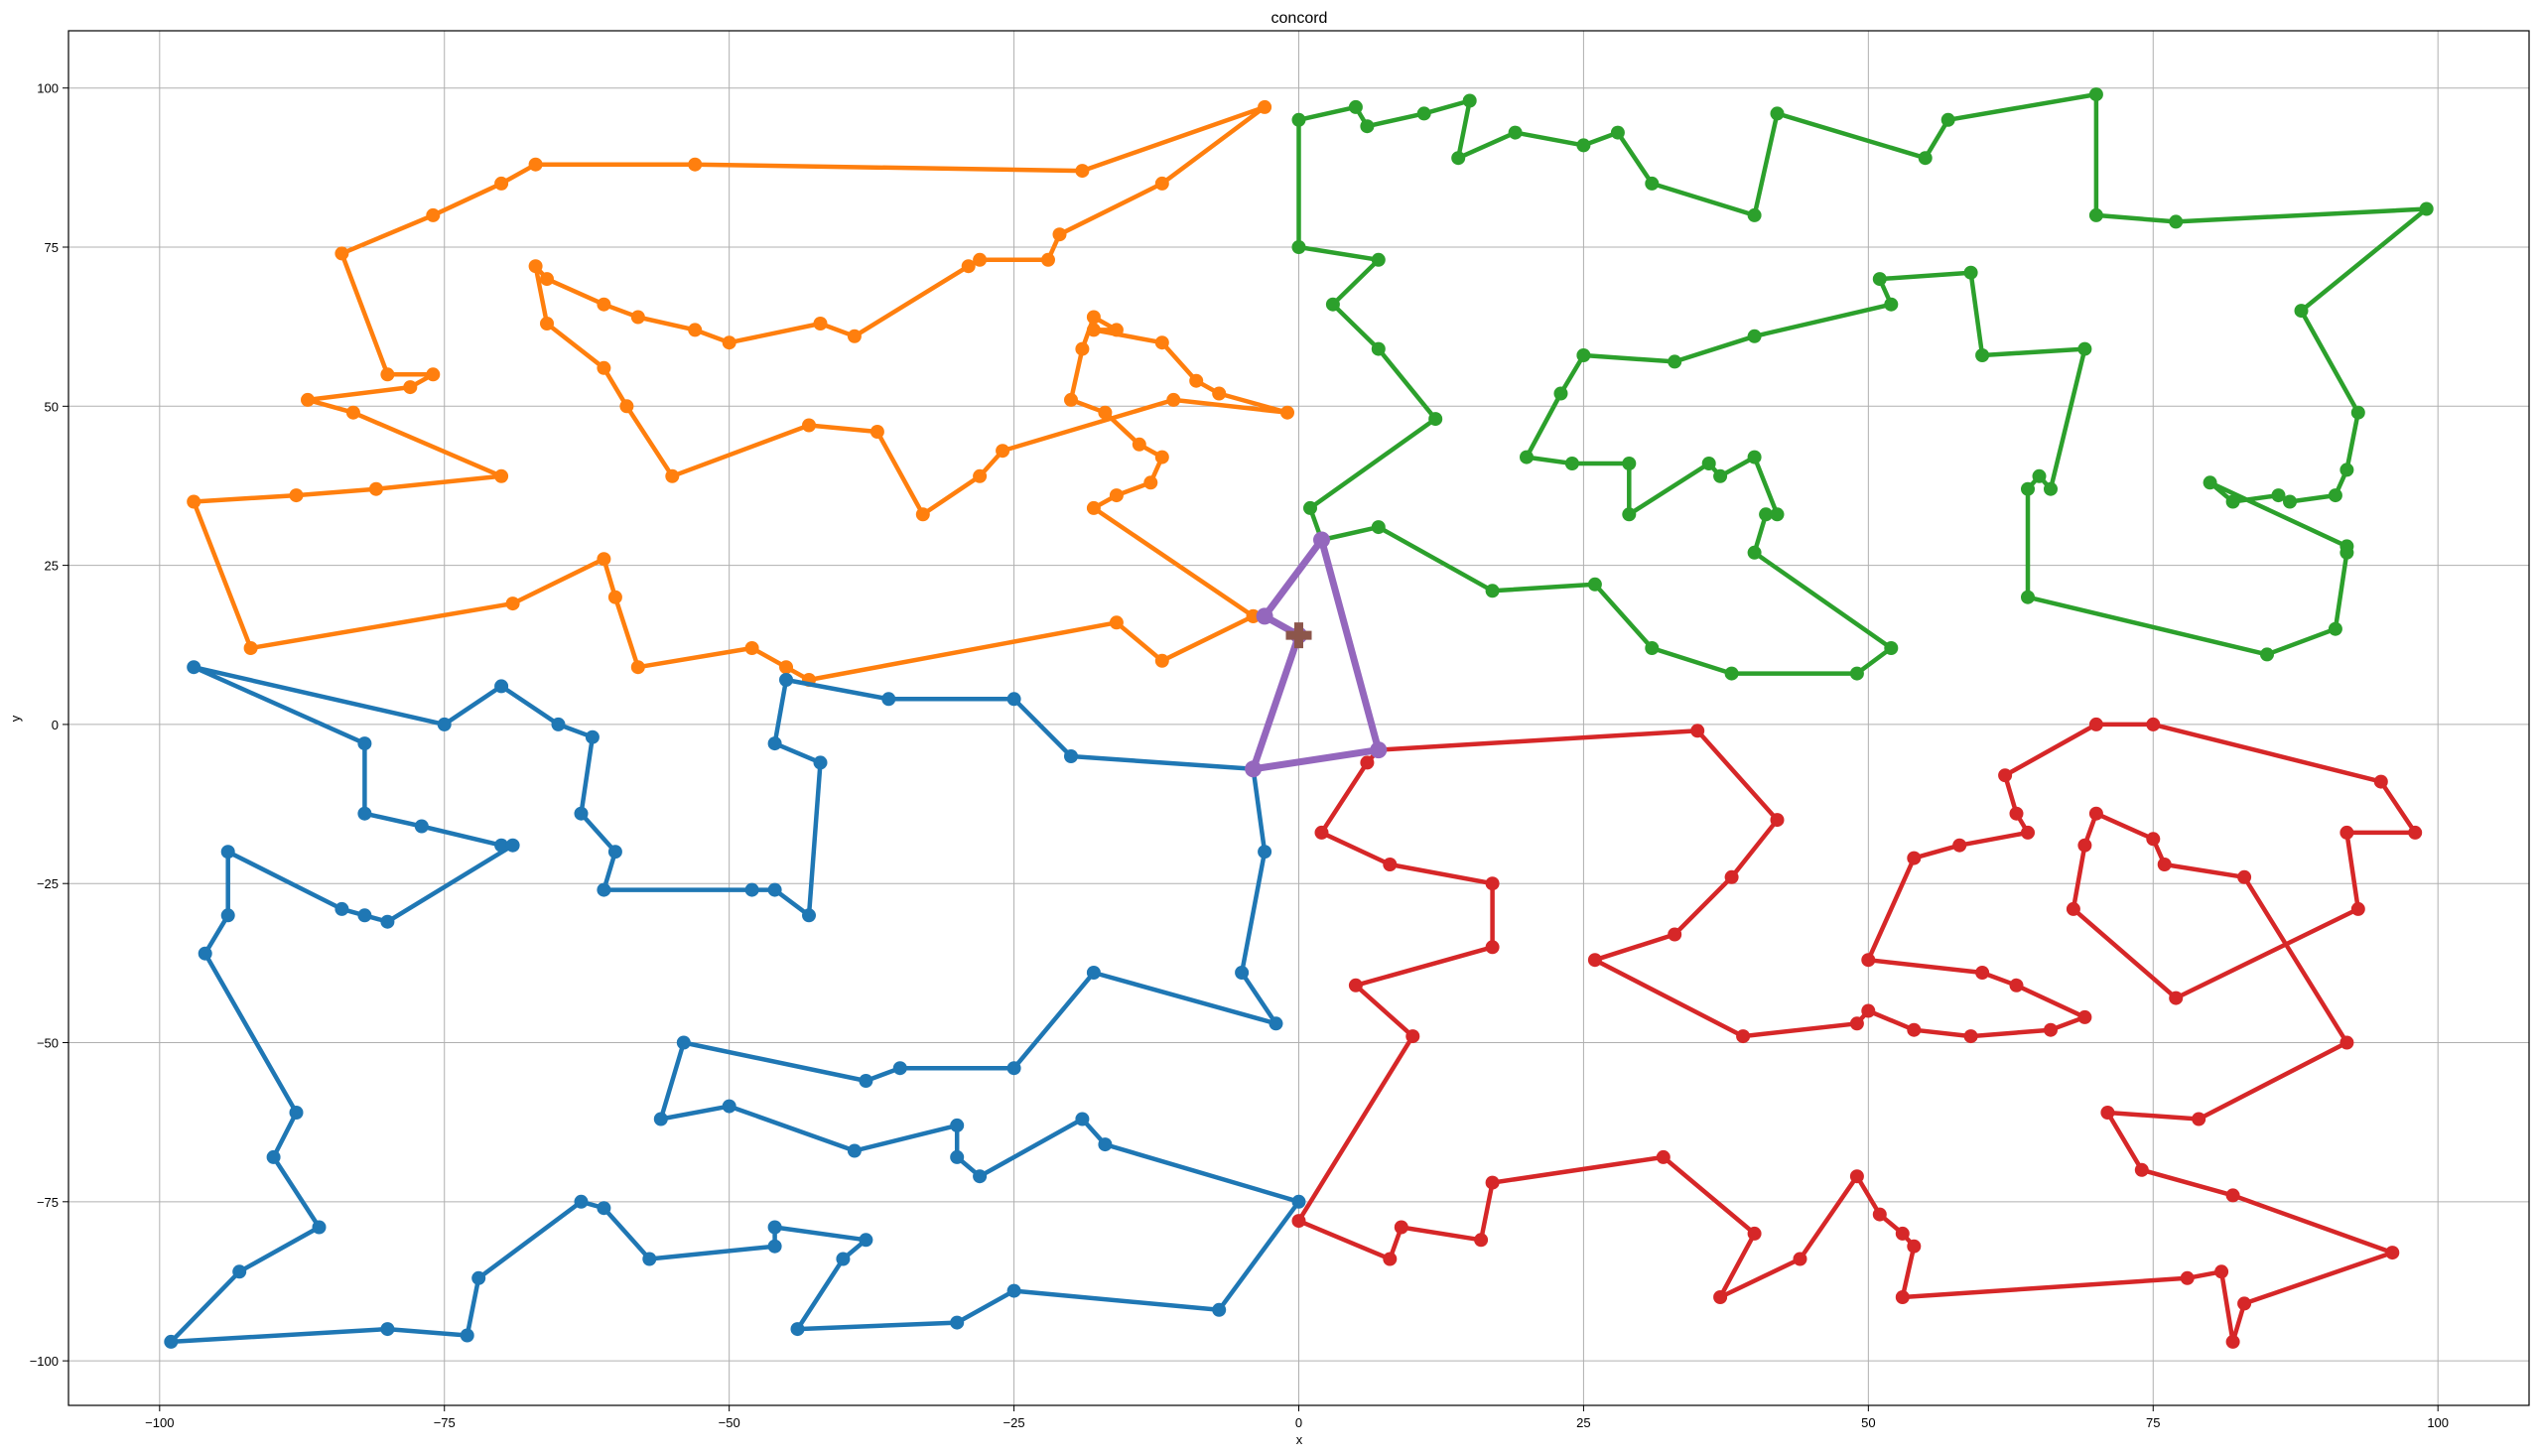  What do you see at coordinates (44, 1361) in the screenshot?
I see `y-tick-label: −100` at bounding box center [44, 1361].